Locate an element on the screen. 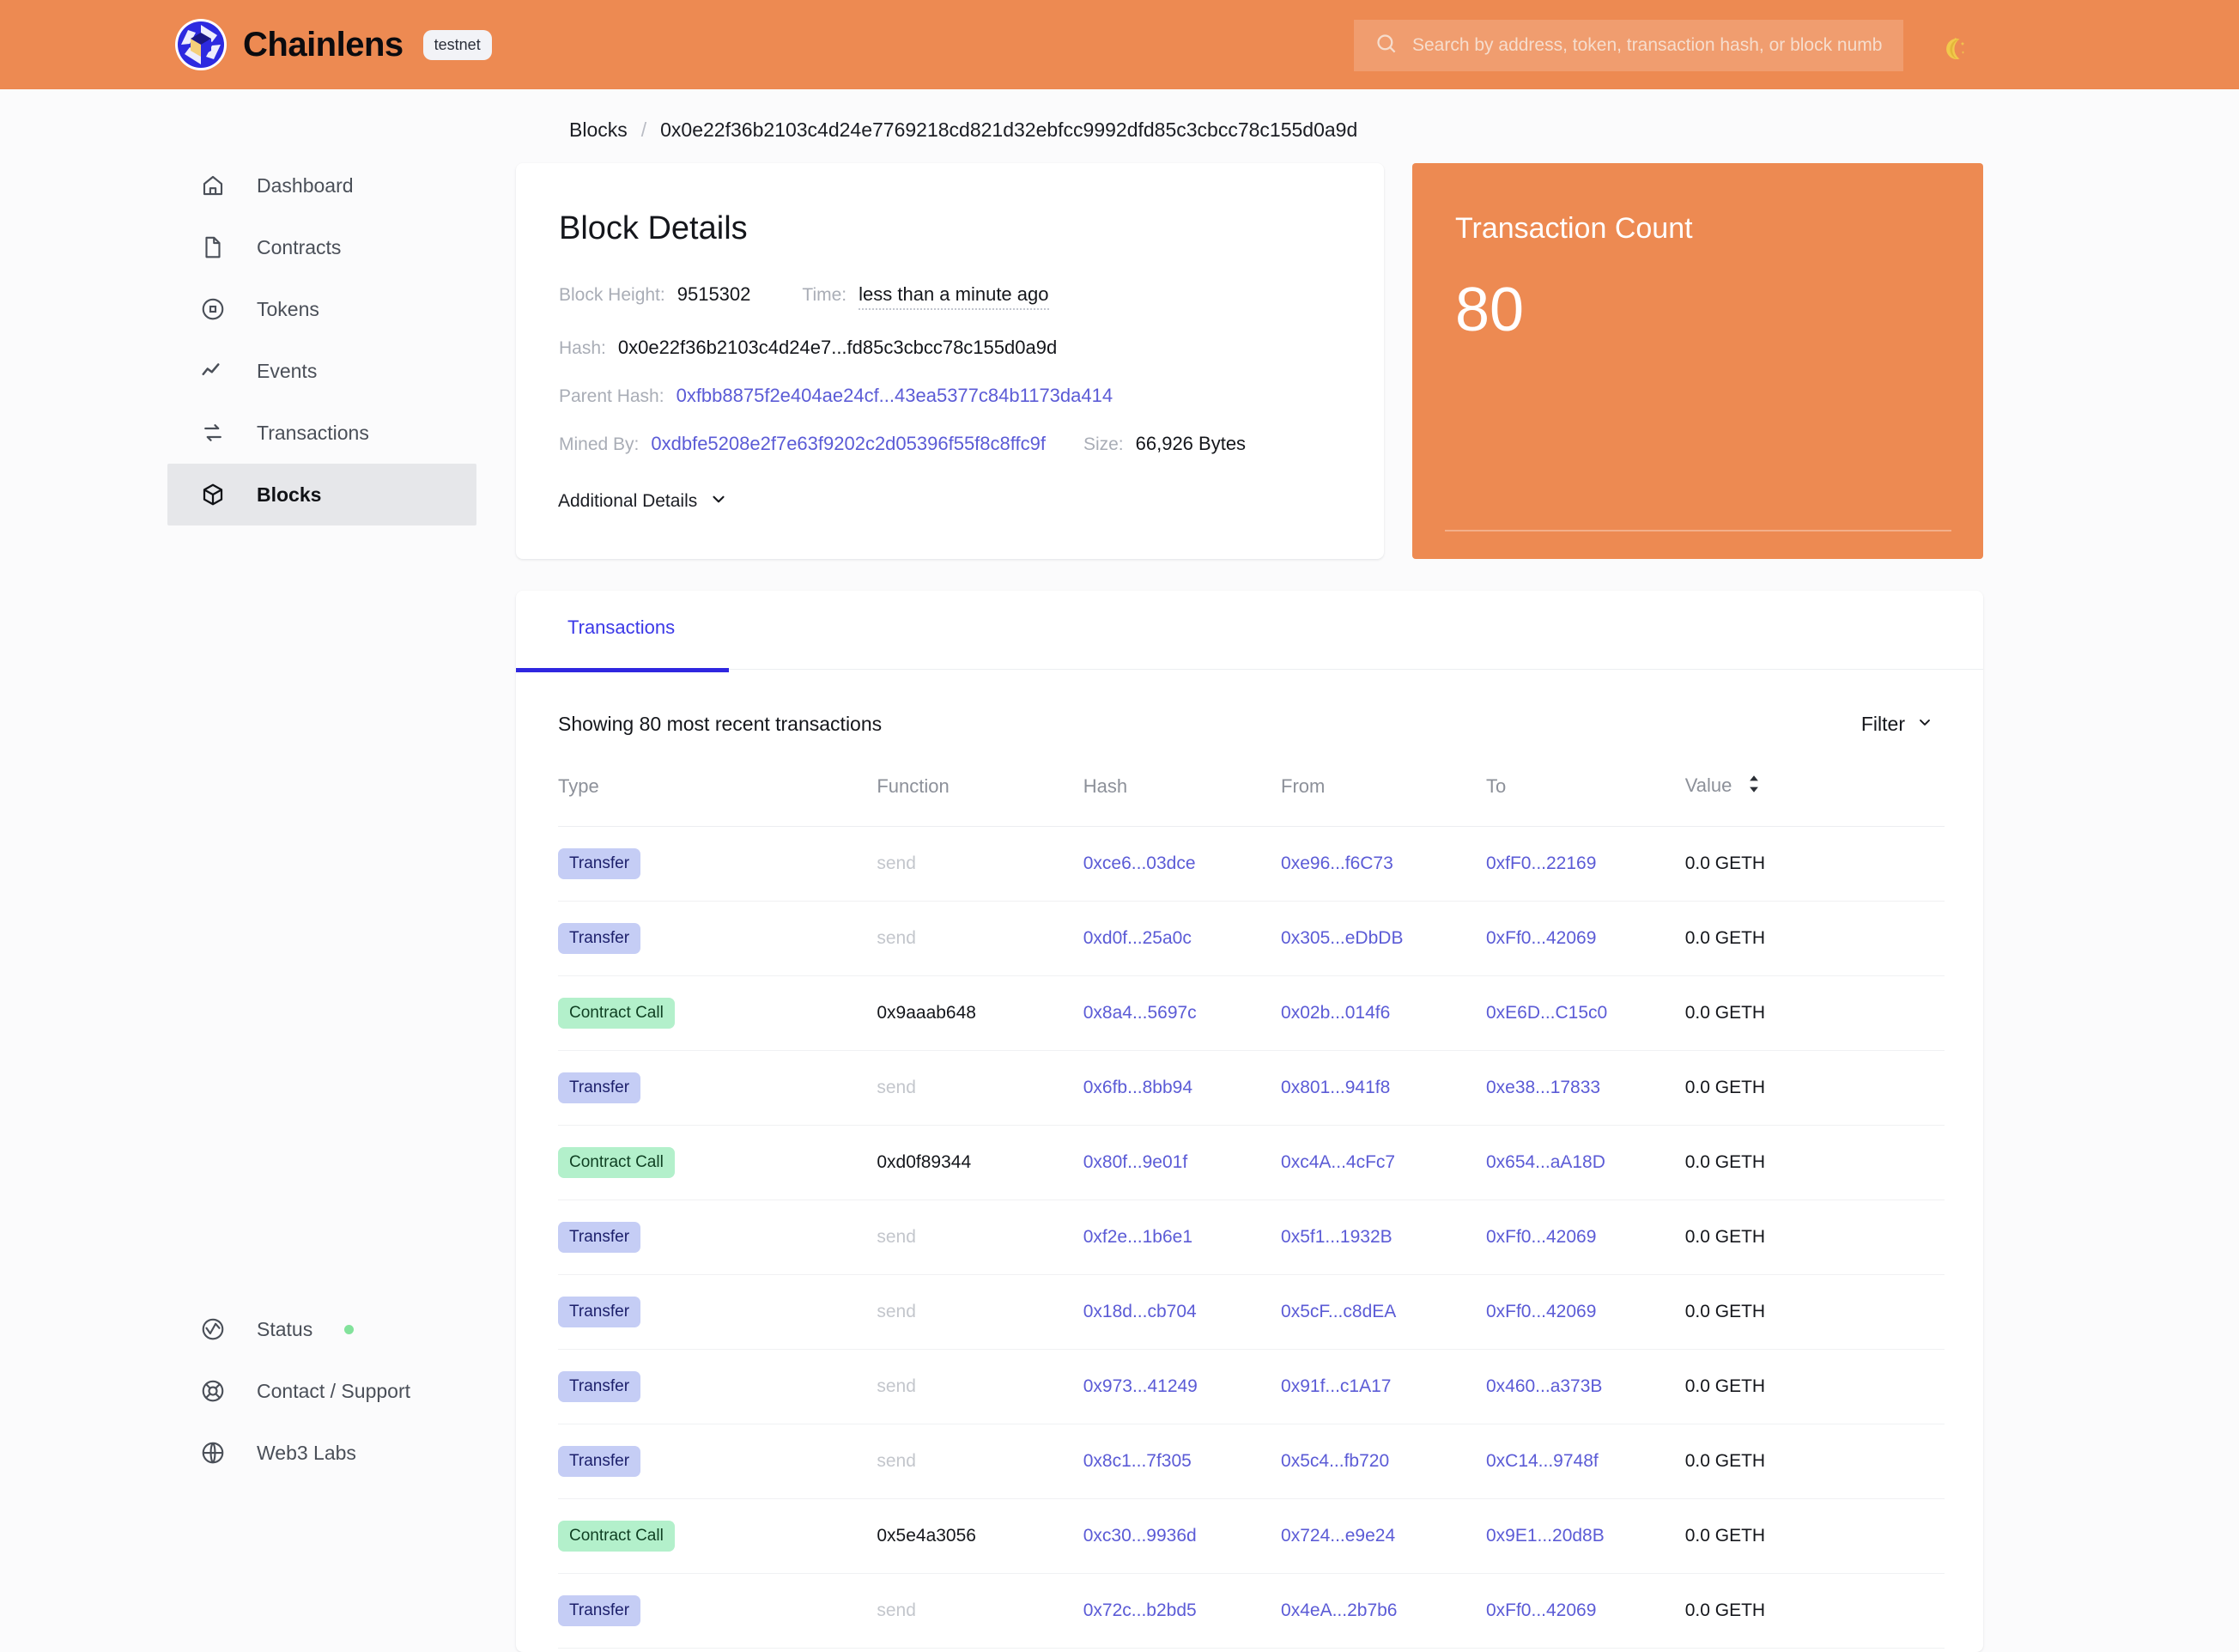 Image resolution: width=2239 pixels, height=1652 pixels. search-input is located at coordinates (1647, 45).